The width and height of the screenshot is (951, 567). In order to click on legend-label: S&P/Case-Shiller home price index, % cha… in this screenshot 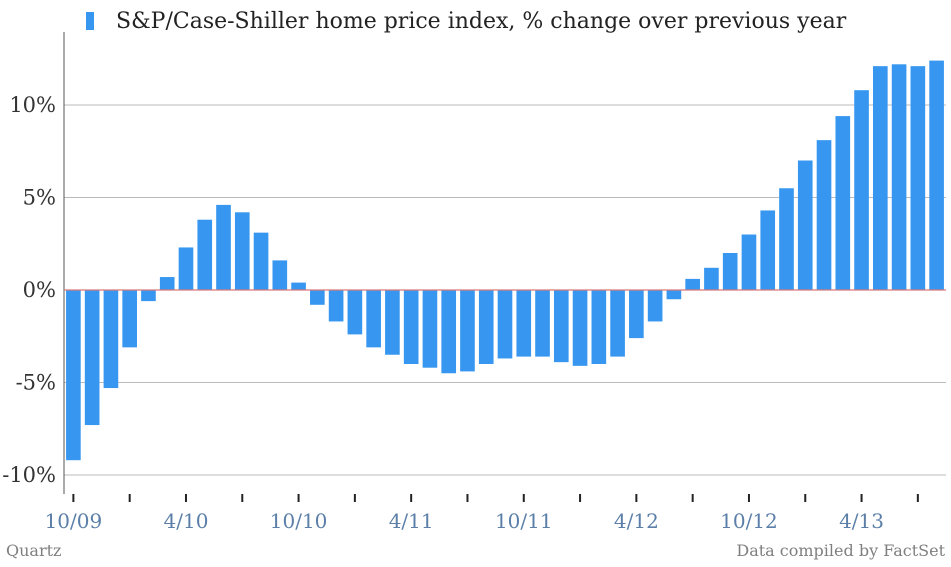, I will do `click(481, 21)`.